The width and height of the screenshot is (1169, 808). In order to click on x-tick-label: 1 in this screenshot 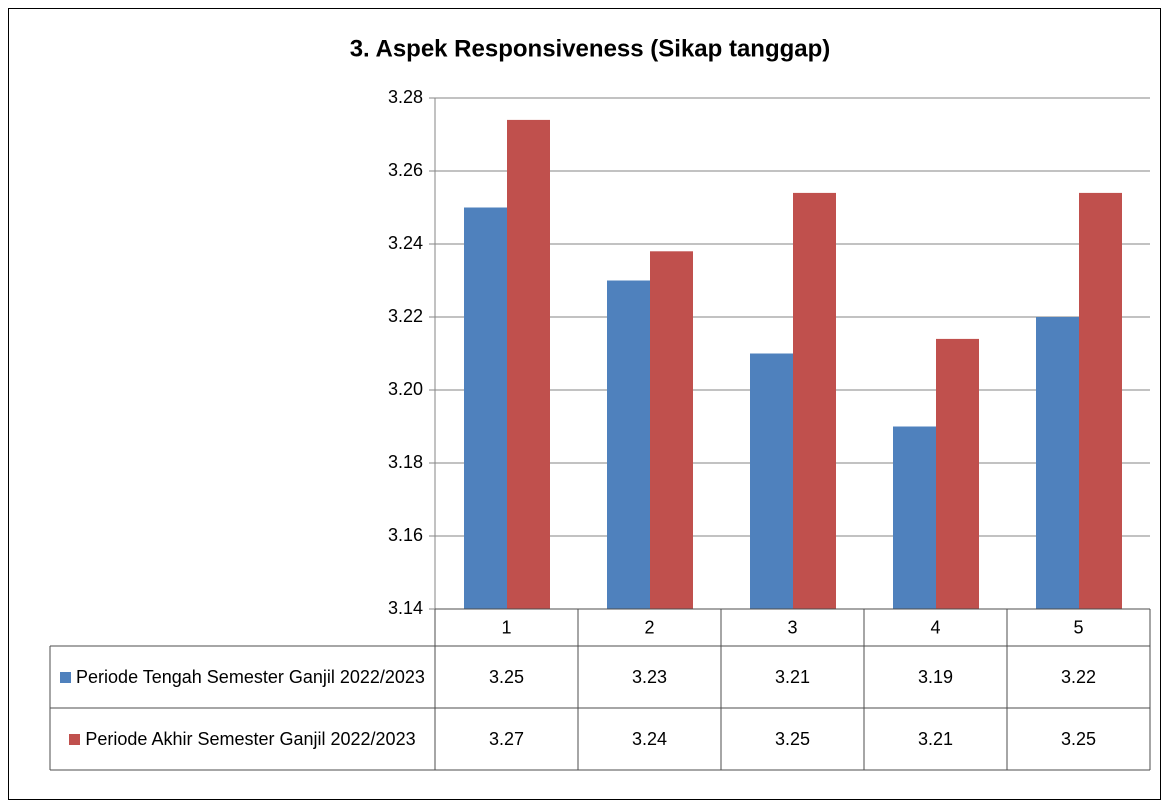, I will do `click(506, 627)`.